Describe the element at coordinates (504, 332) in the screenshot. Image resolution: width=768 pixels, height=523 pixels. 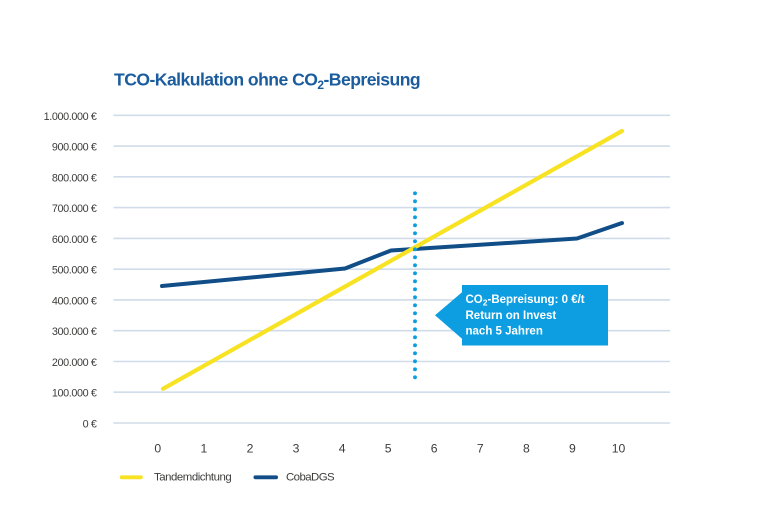
I see `svg-text: nach 5 Jahren` at that location.